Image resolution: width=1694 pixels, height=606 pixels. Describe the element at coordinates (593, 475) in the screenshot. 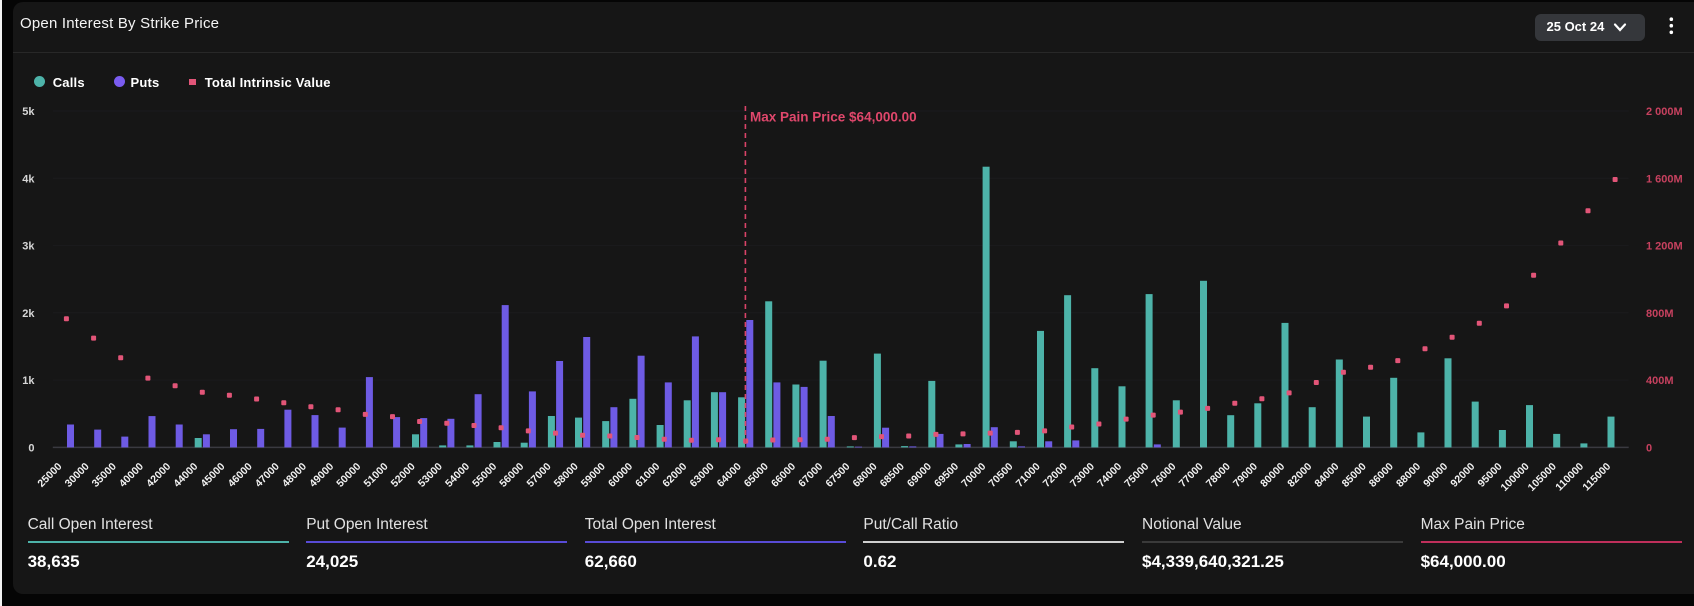

I see `svg-text: 59000` at that location.